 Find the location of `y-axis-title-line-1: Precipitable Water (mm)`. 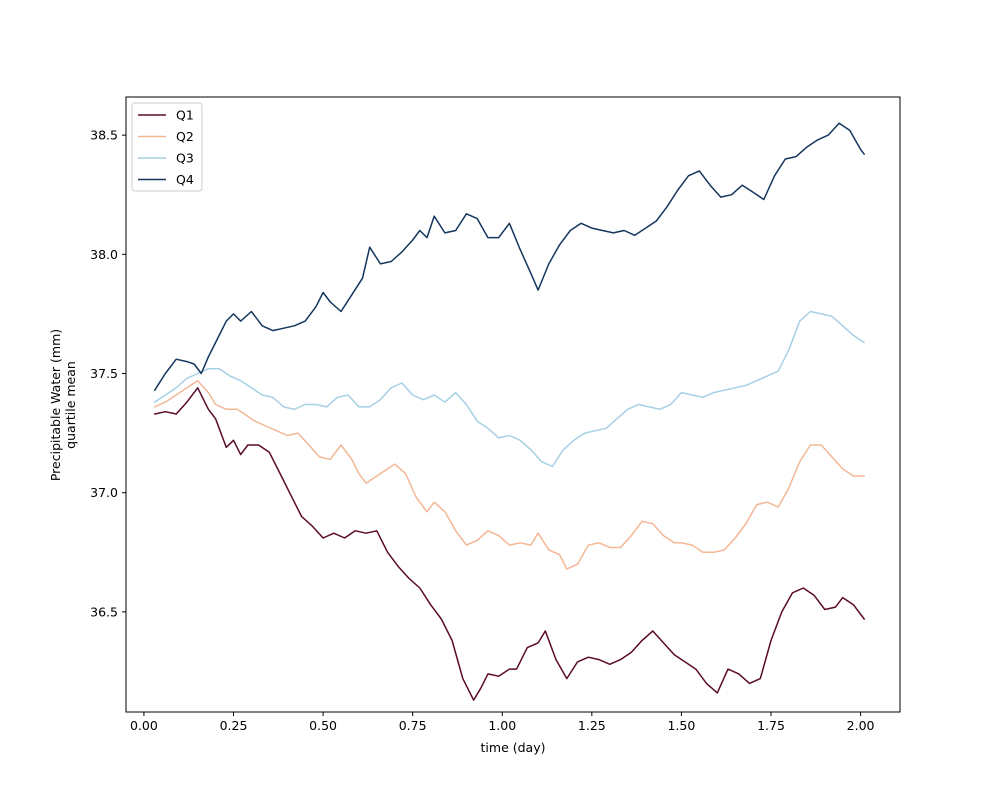

y-axis-title-line-1: Precipitable Water (mm) is located at coordinates (55, 405).